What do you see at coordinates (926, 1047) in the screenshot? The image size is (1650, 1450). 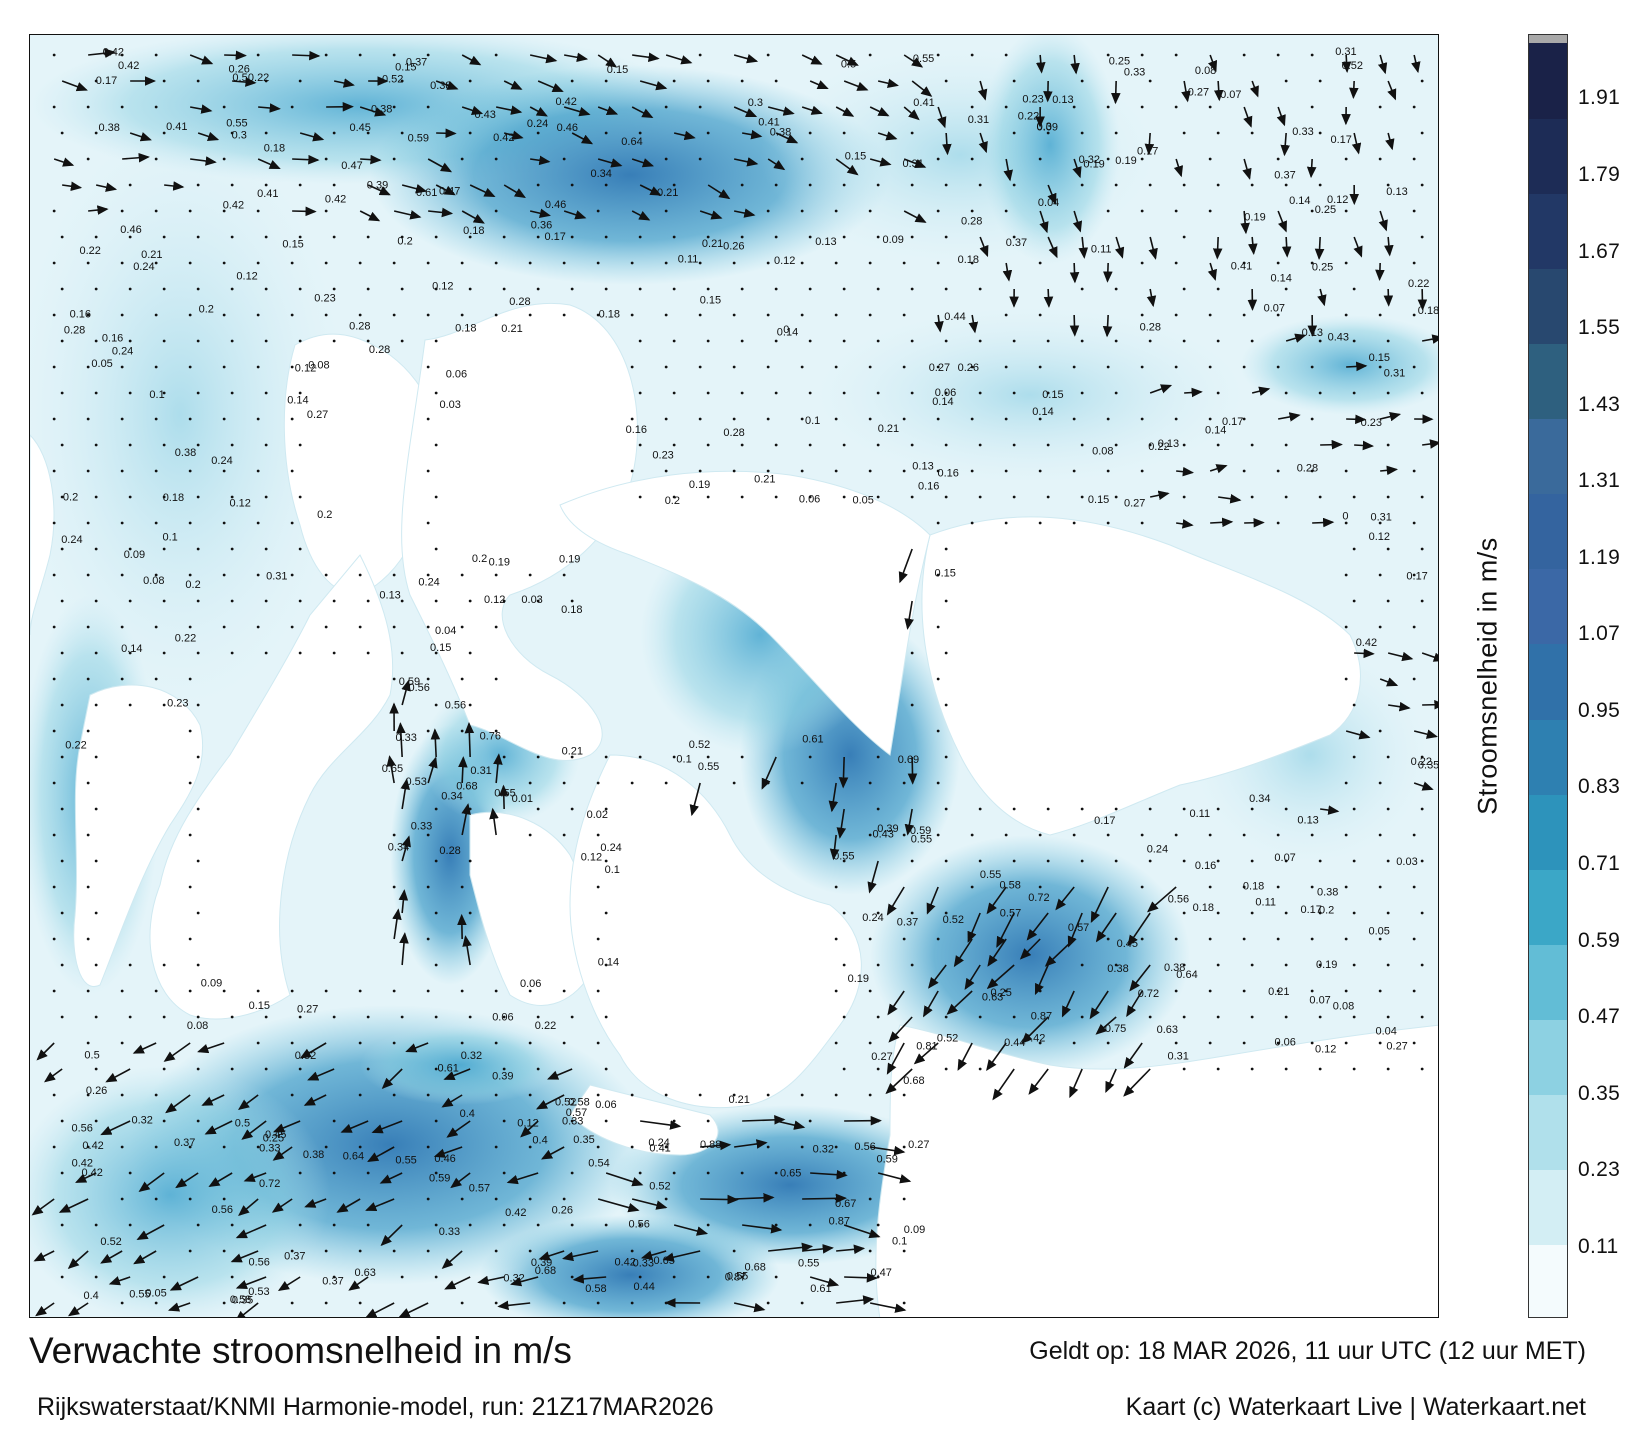 I see `speed-label: 0.81` at bounding box center [926, 1047].